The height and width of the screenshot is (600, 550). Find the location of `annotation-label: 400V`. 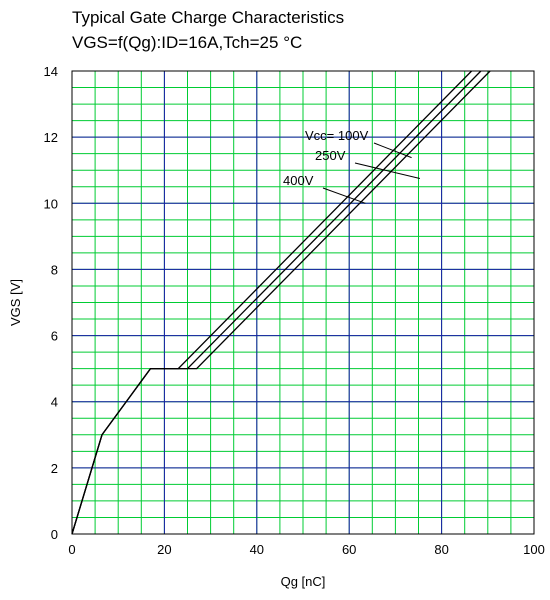

annotation-label: 400V is located at coordinates (298, 180).